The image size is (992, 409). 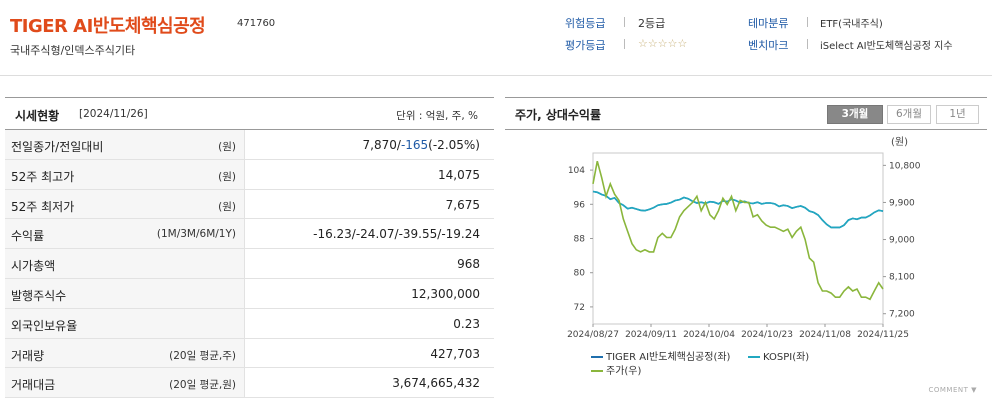 What do you see at coordinates (113, 114) in the screenshot?
I see `market-status-date: [2024/11/26]` at bounding box center [113, 114].